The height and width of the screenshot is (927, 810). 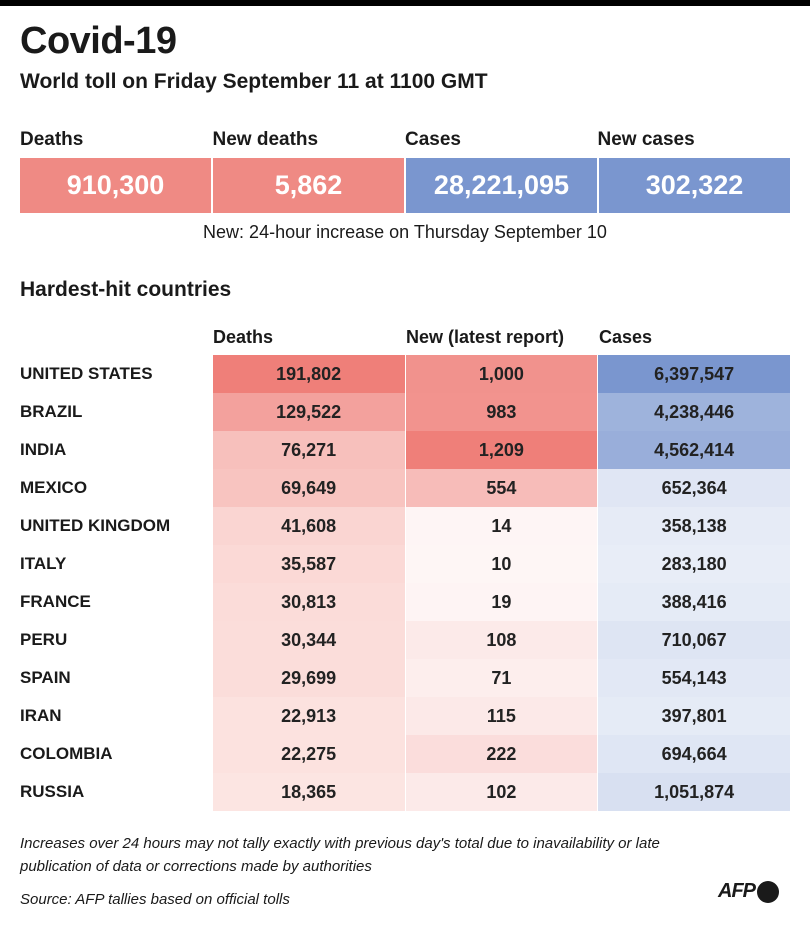 What do you see at coordinates (43, 449) in the screenshot?
I see `country-name: INDIA` at bounding box center [43, 449].